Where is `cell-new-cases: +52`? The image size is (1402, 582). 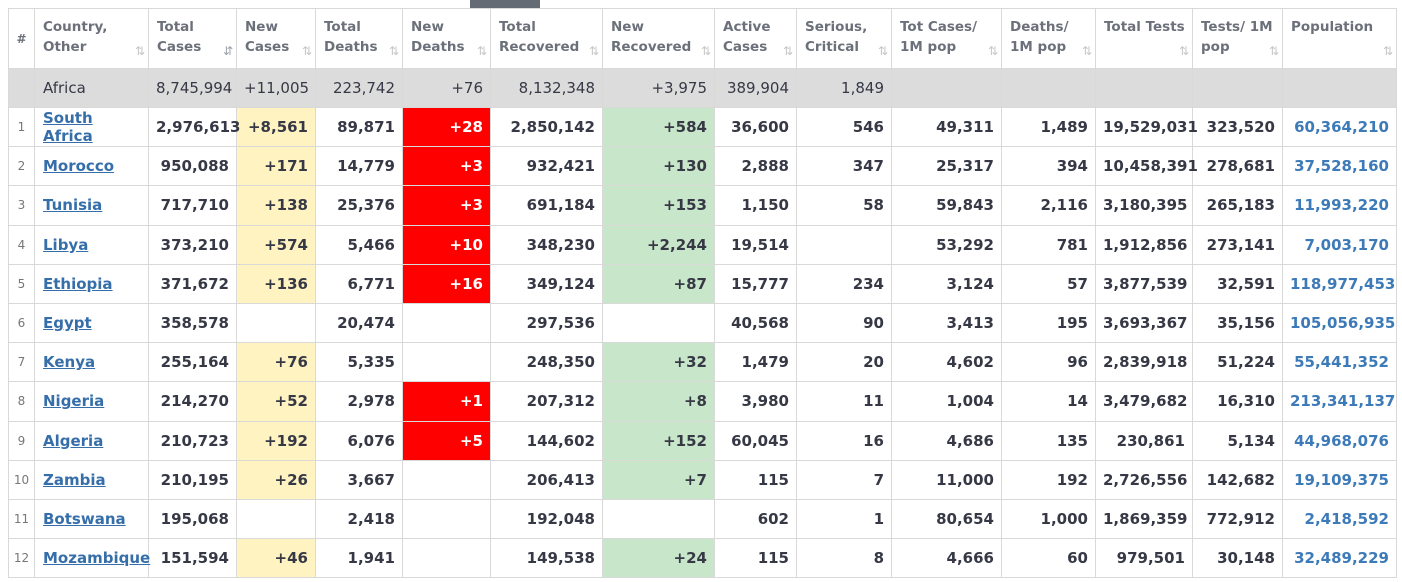
cell-new-cases: +52 is located at coordinates (276, 401).